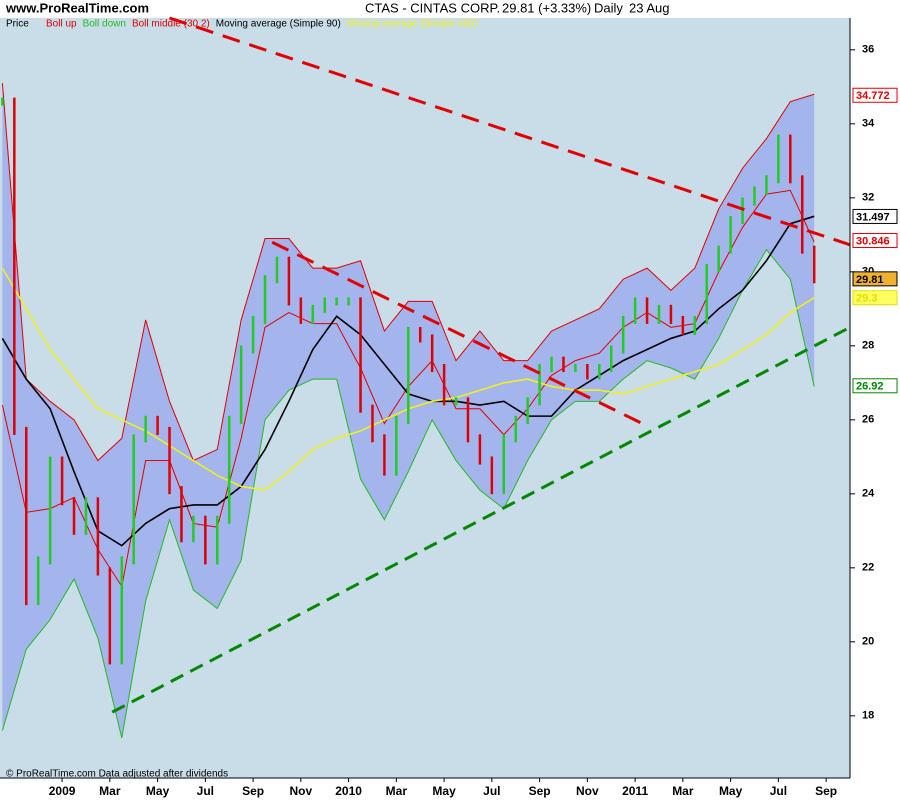 This screenshot has height=805, width=900. Describe the element at coordinates (457, 332) in the screenshot. I see `trendline` at that location.